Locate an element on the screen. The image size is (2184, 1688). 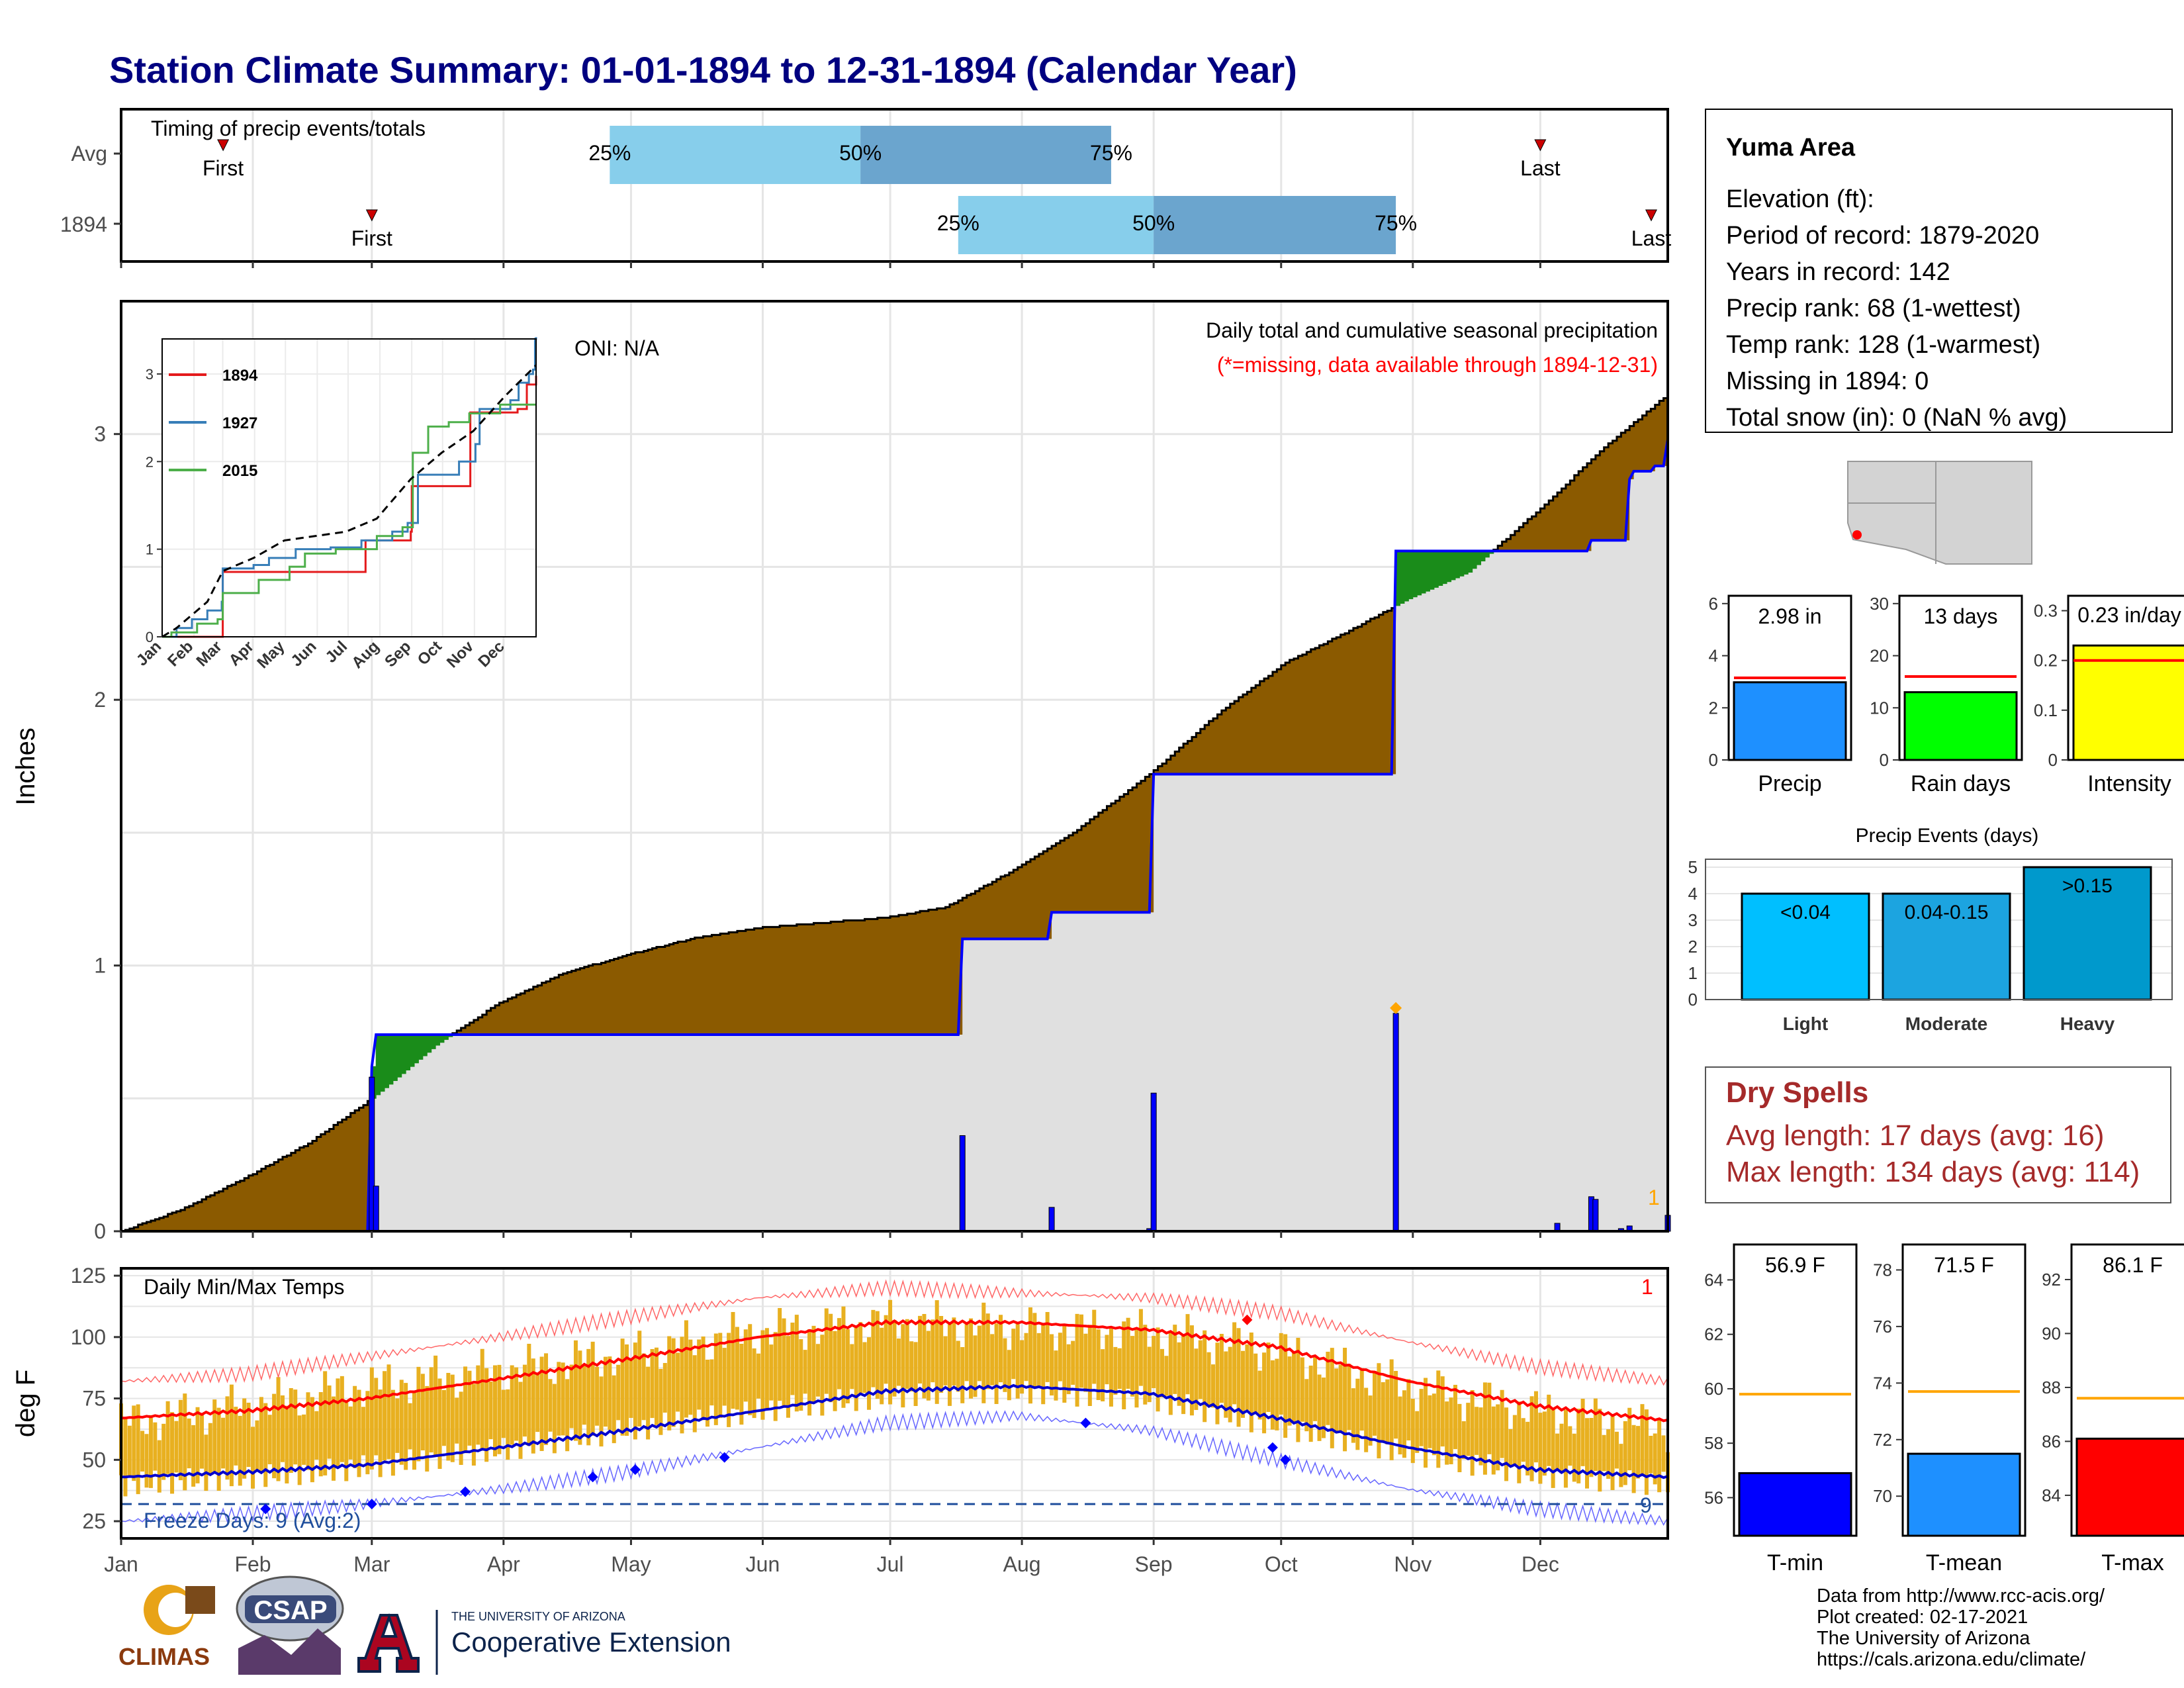
legend-label: 1927 is located at coordinates (240, 423).